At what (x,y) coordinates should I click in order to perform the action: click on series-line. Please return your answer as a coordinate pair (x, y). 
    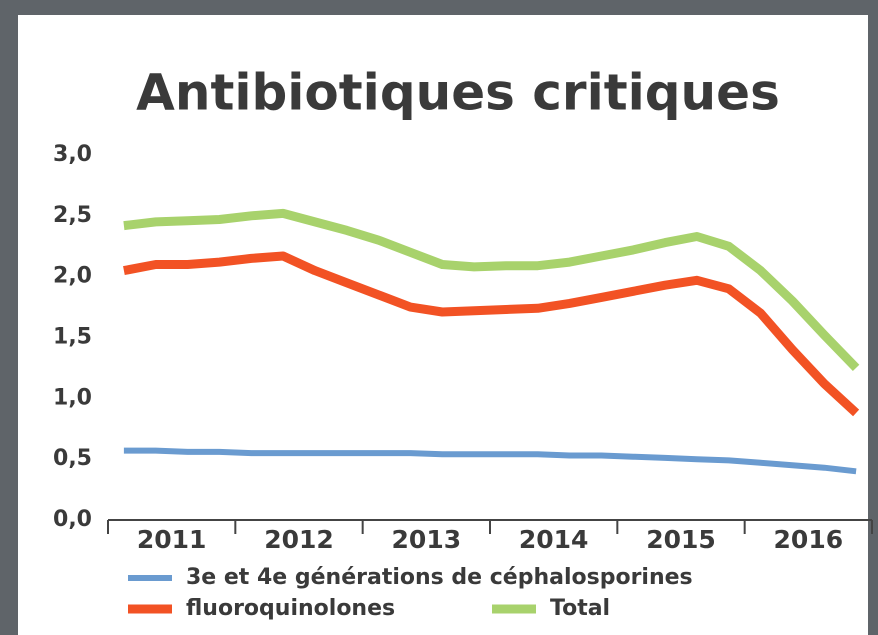
    Looking at the image, I should click on (490, 461).